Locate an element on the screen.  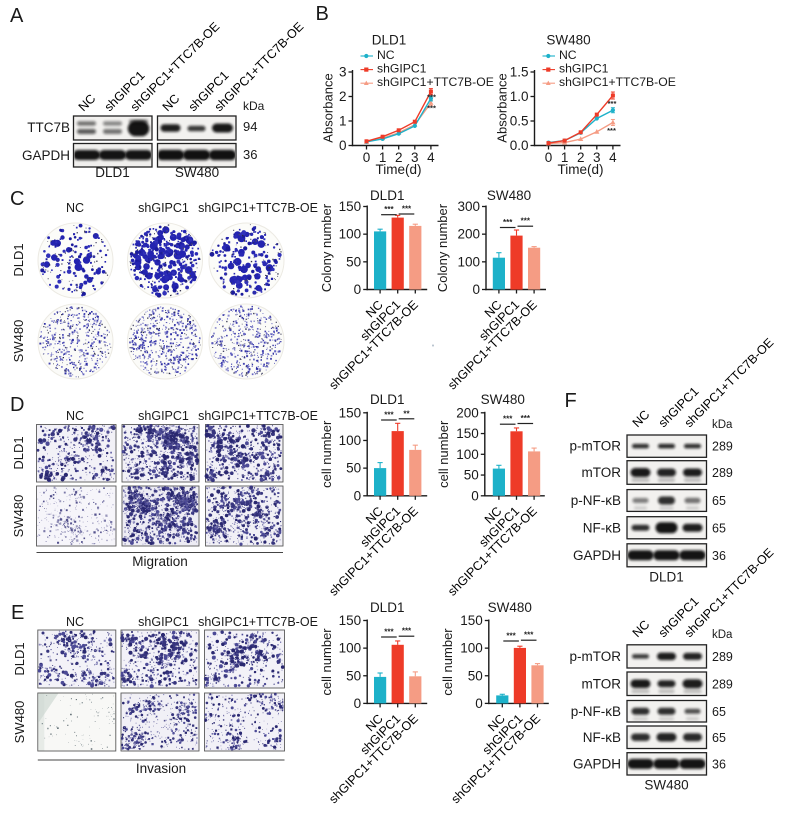
svg-text: 4 is located at coordinates (431, 157).